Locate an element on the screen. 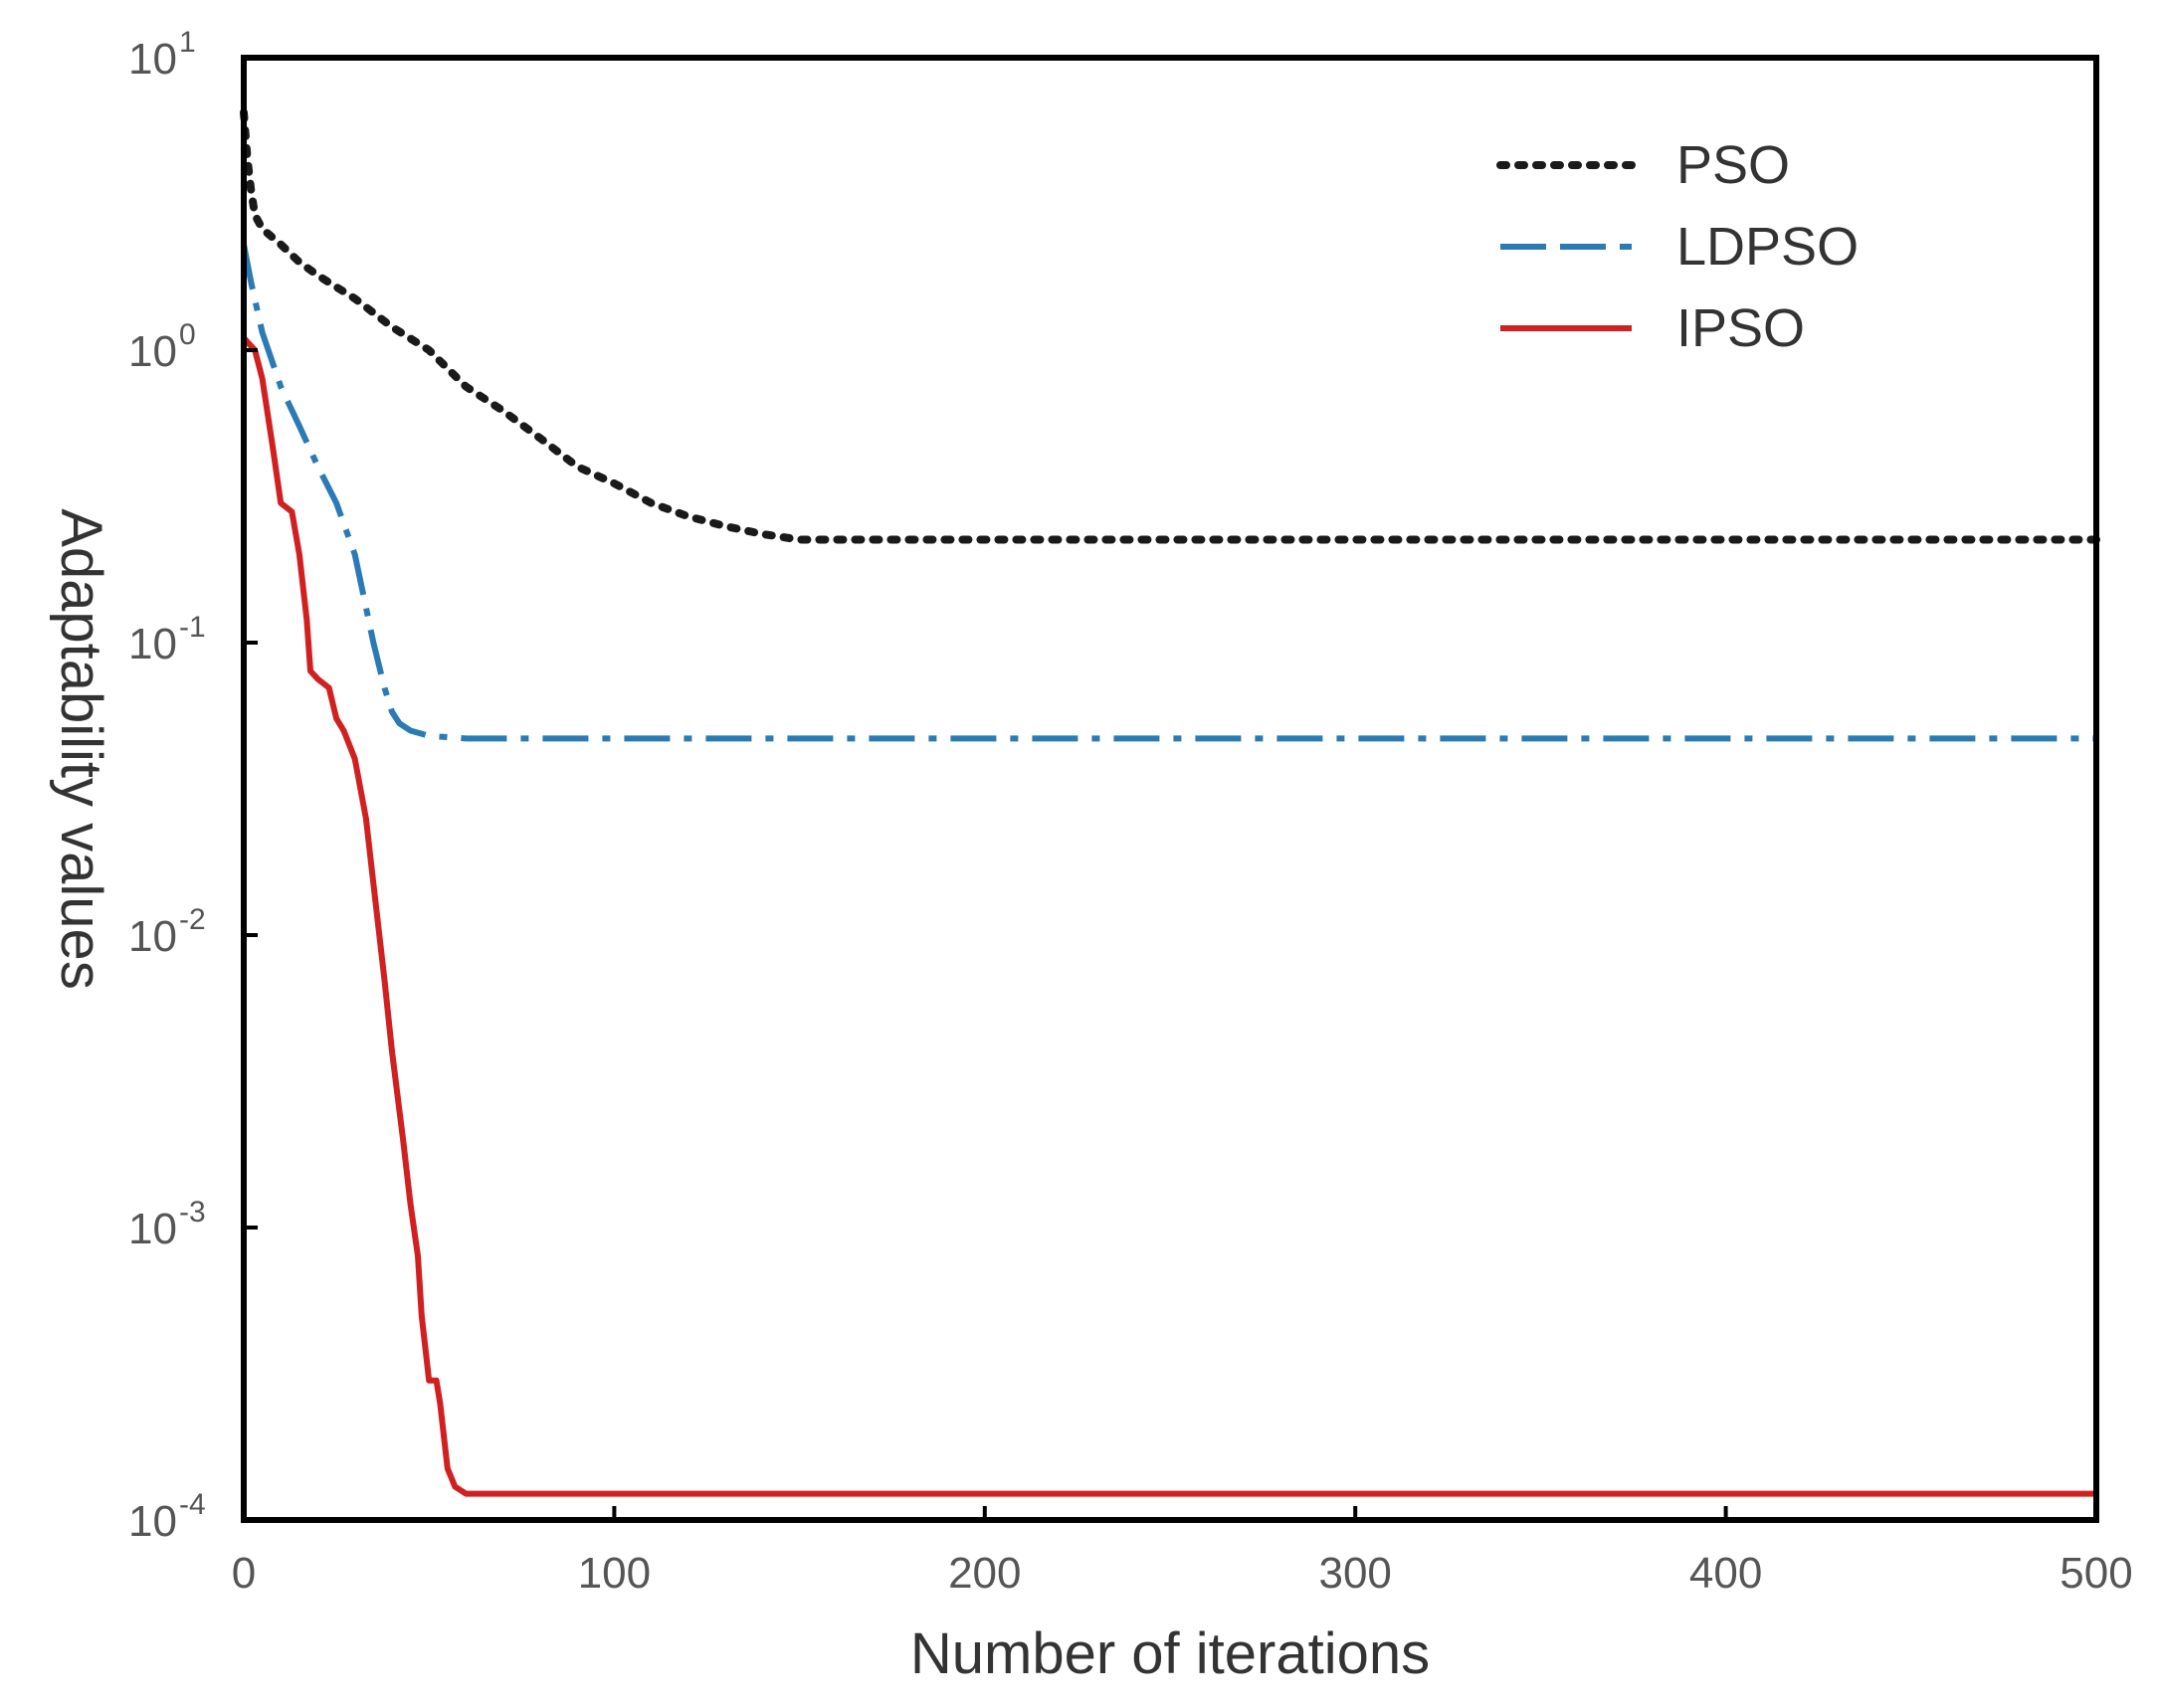 Image resolution: width=2157 pixels, height=1708 pixels. y-tick-label-exponent: -1 is located at coordinates (193, 627).